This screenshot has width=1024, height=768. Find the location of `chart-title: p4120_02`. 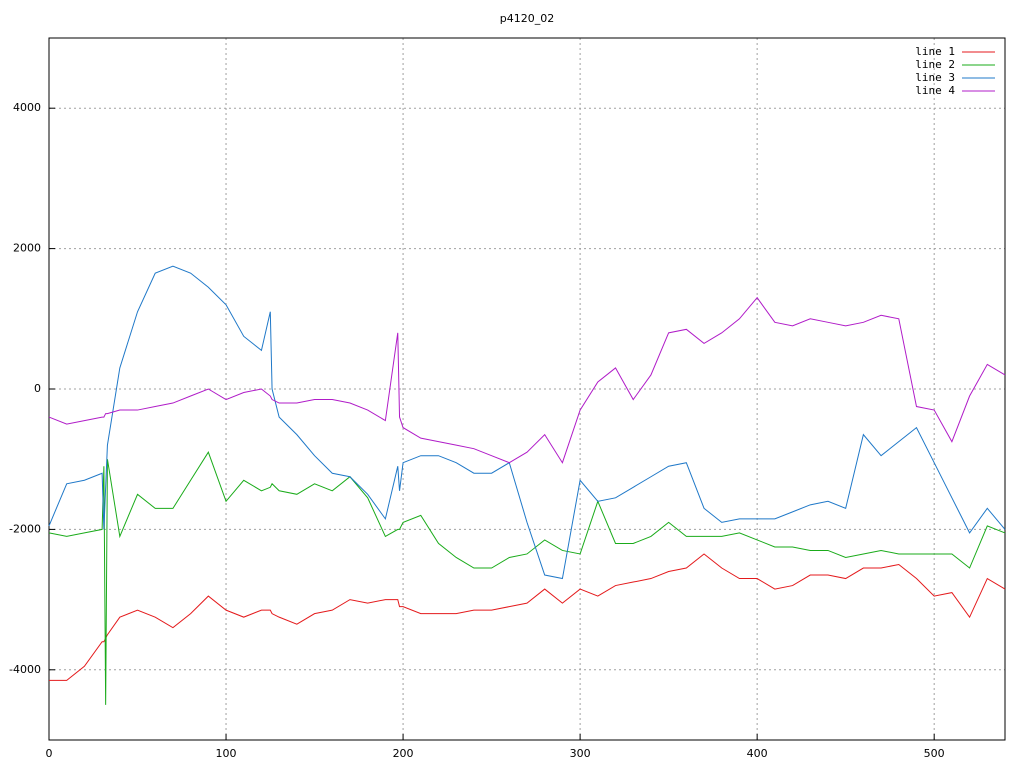

chart-title: p4120_02 is located at coordinates (527, 18).